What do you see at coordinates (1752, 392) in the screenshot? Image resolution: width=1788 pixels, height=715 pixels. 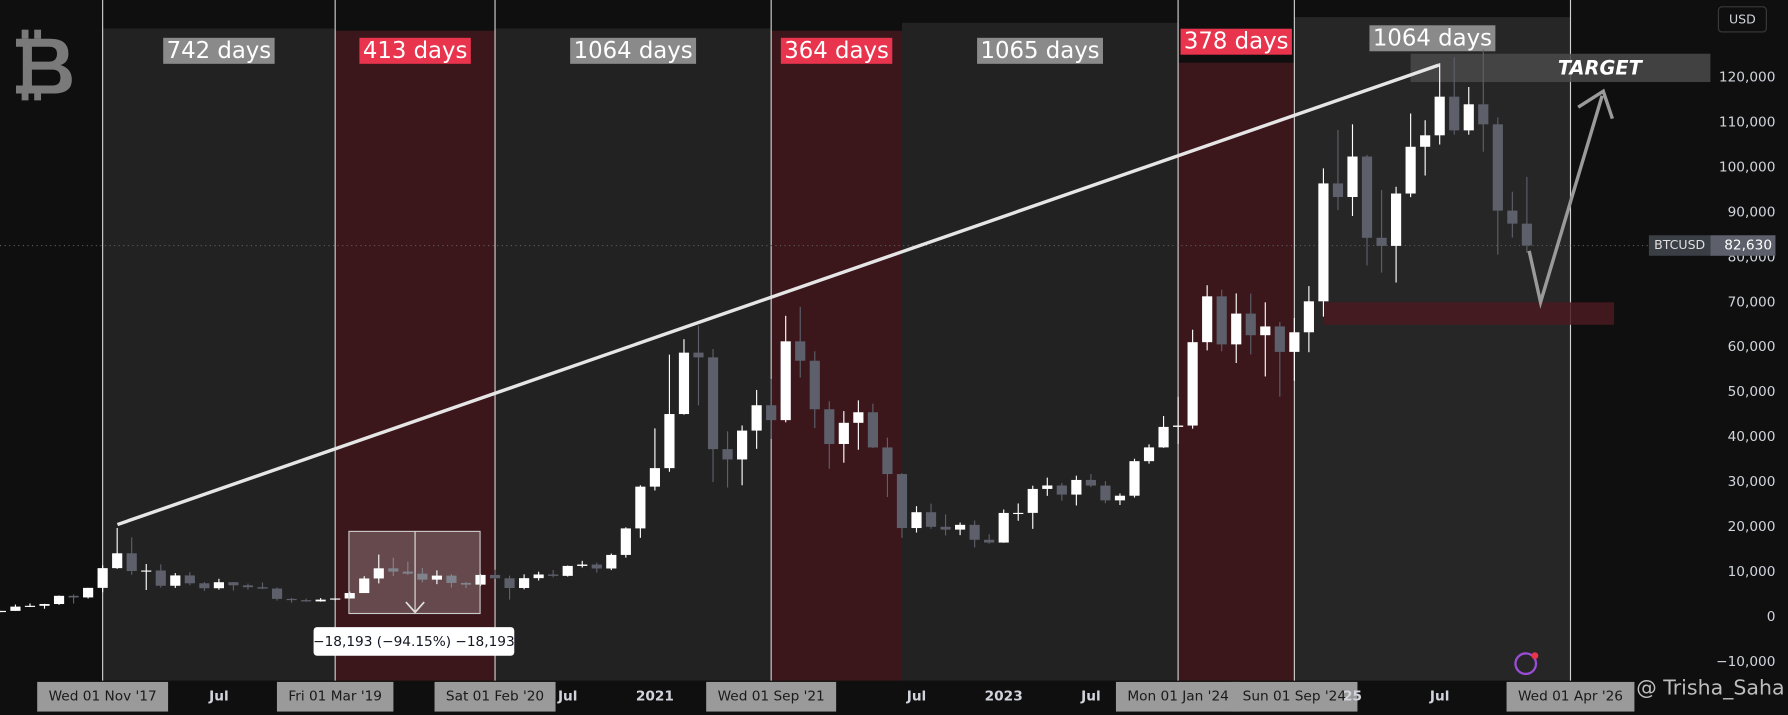 I see `y-tick-label: 50,000` at bounding box center [1752, 392].